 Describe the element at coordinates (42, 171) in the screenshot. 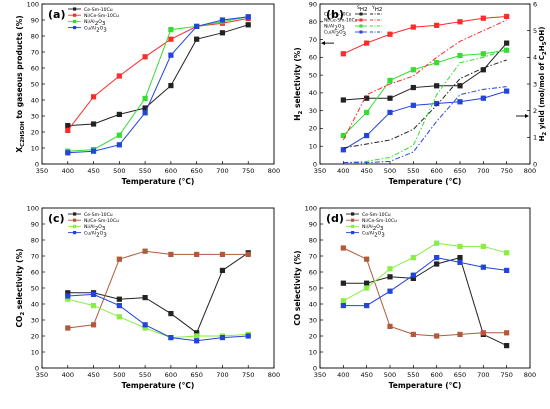

I see `x-tick-label: 350` at that location.